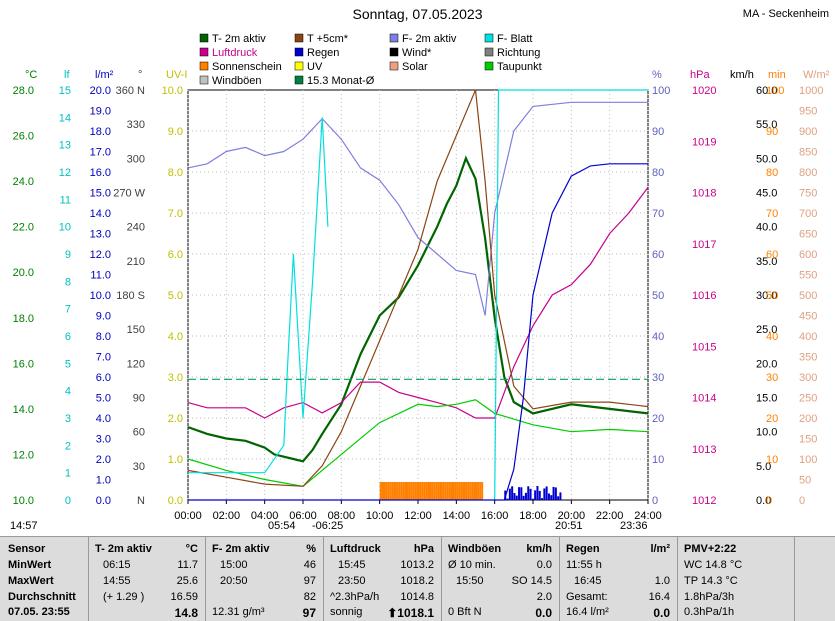 Image resolution: width=835 pixels, height=621 pixels. I want to click on t2m-current: 14.8, so click(186, 613).